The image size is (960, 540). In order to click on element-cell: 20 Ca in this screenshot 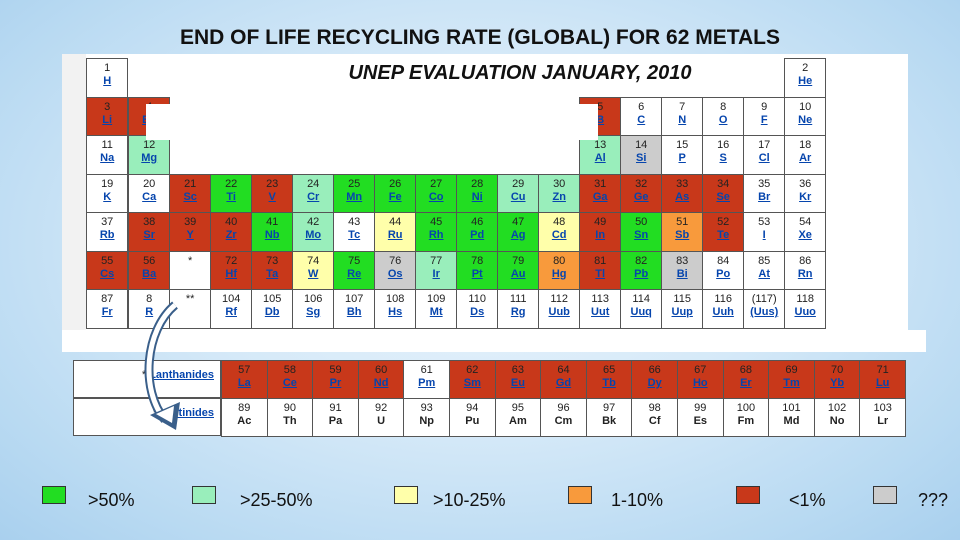, I will do `click(149, 193)`.